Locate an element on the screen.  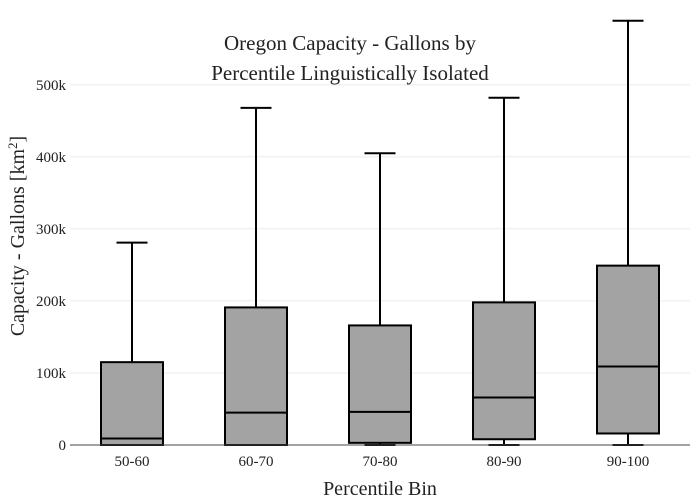
y-axis-title-close: ] is located at coordinates (18, 139).